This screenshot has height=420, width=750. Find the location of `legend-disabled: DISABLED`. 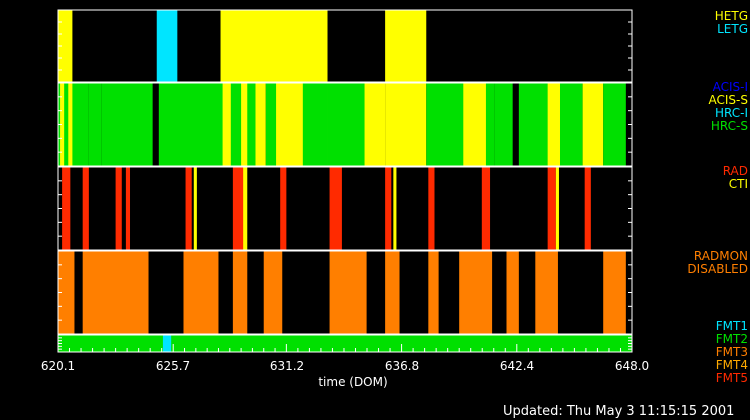

legend-disabled: DISABLED is located at coordinates (717, 269).